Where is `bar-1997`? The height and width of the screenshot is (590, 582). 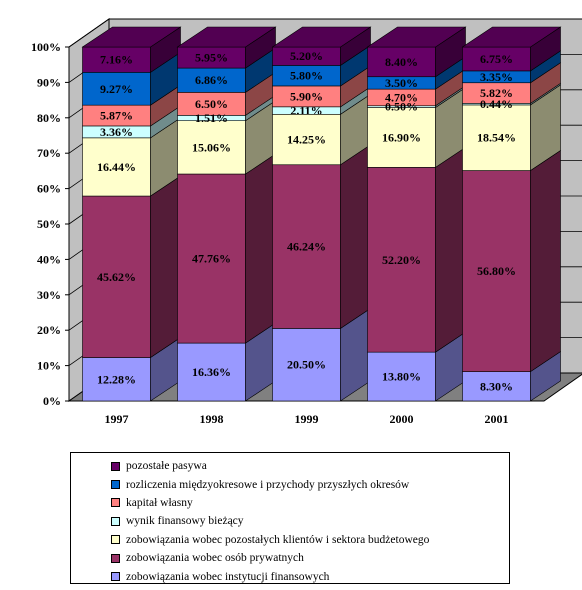 bar-1997 is located at coordinates (131, 214).